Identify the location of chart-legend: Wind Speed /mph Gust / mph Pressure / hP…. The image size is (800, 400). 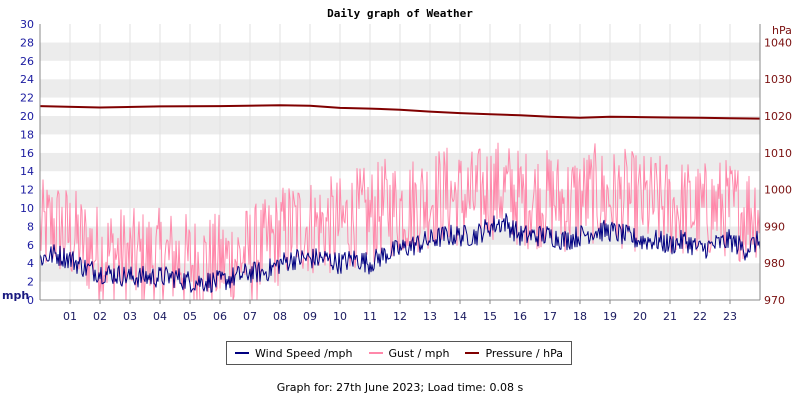
(399, 353).